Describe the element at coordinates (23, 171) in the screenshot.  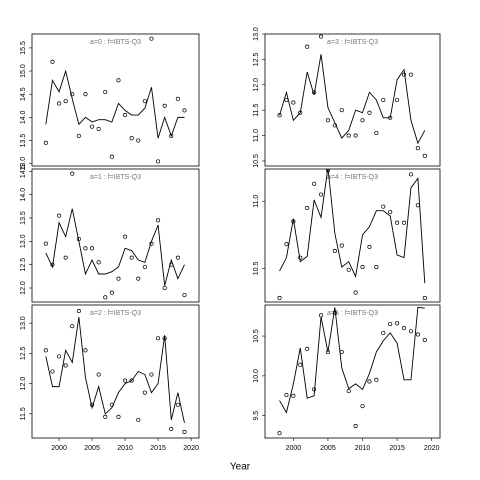
I see `y-tick-label: 14.5` at that location.